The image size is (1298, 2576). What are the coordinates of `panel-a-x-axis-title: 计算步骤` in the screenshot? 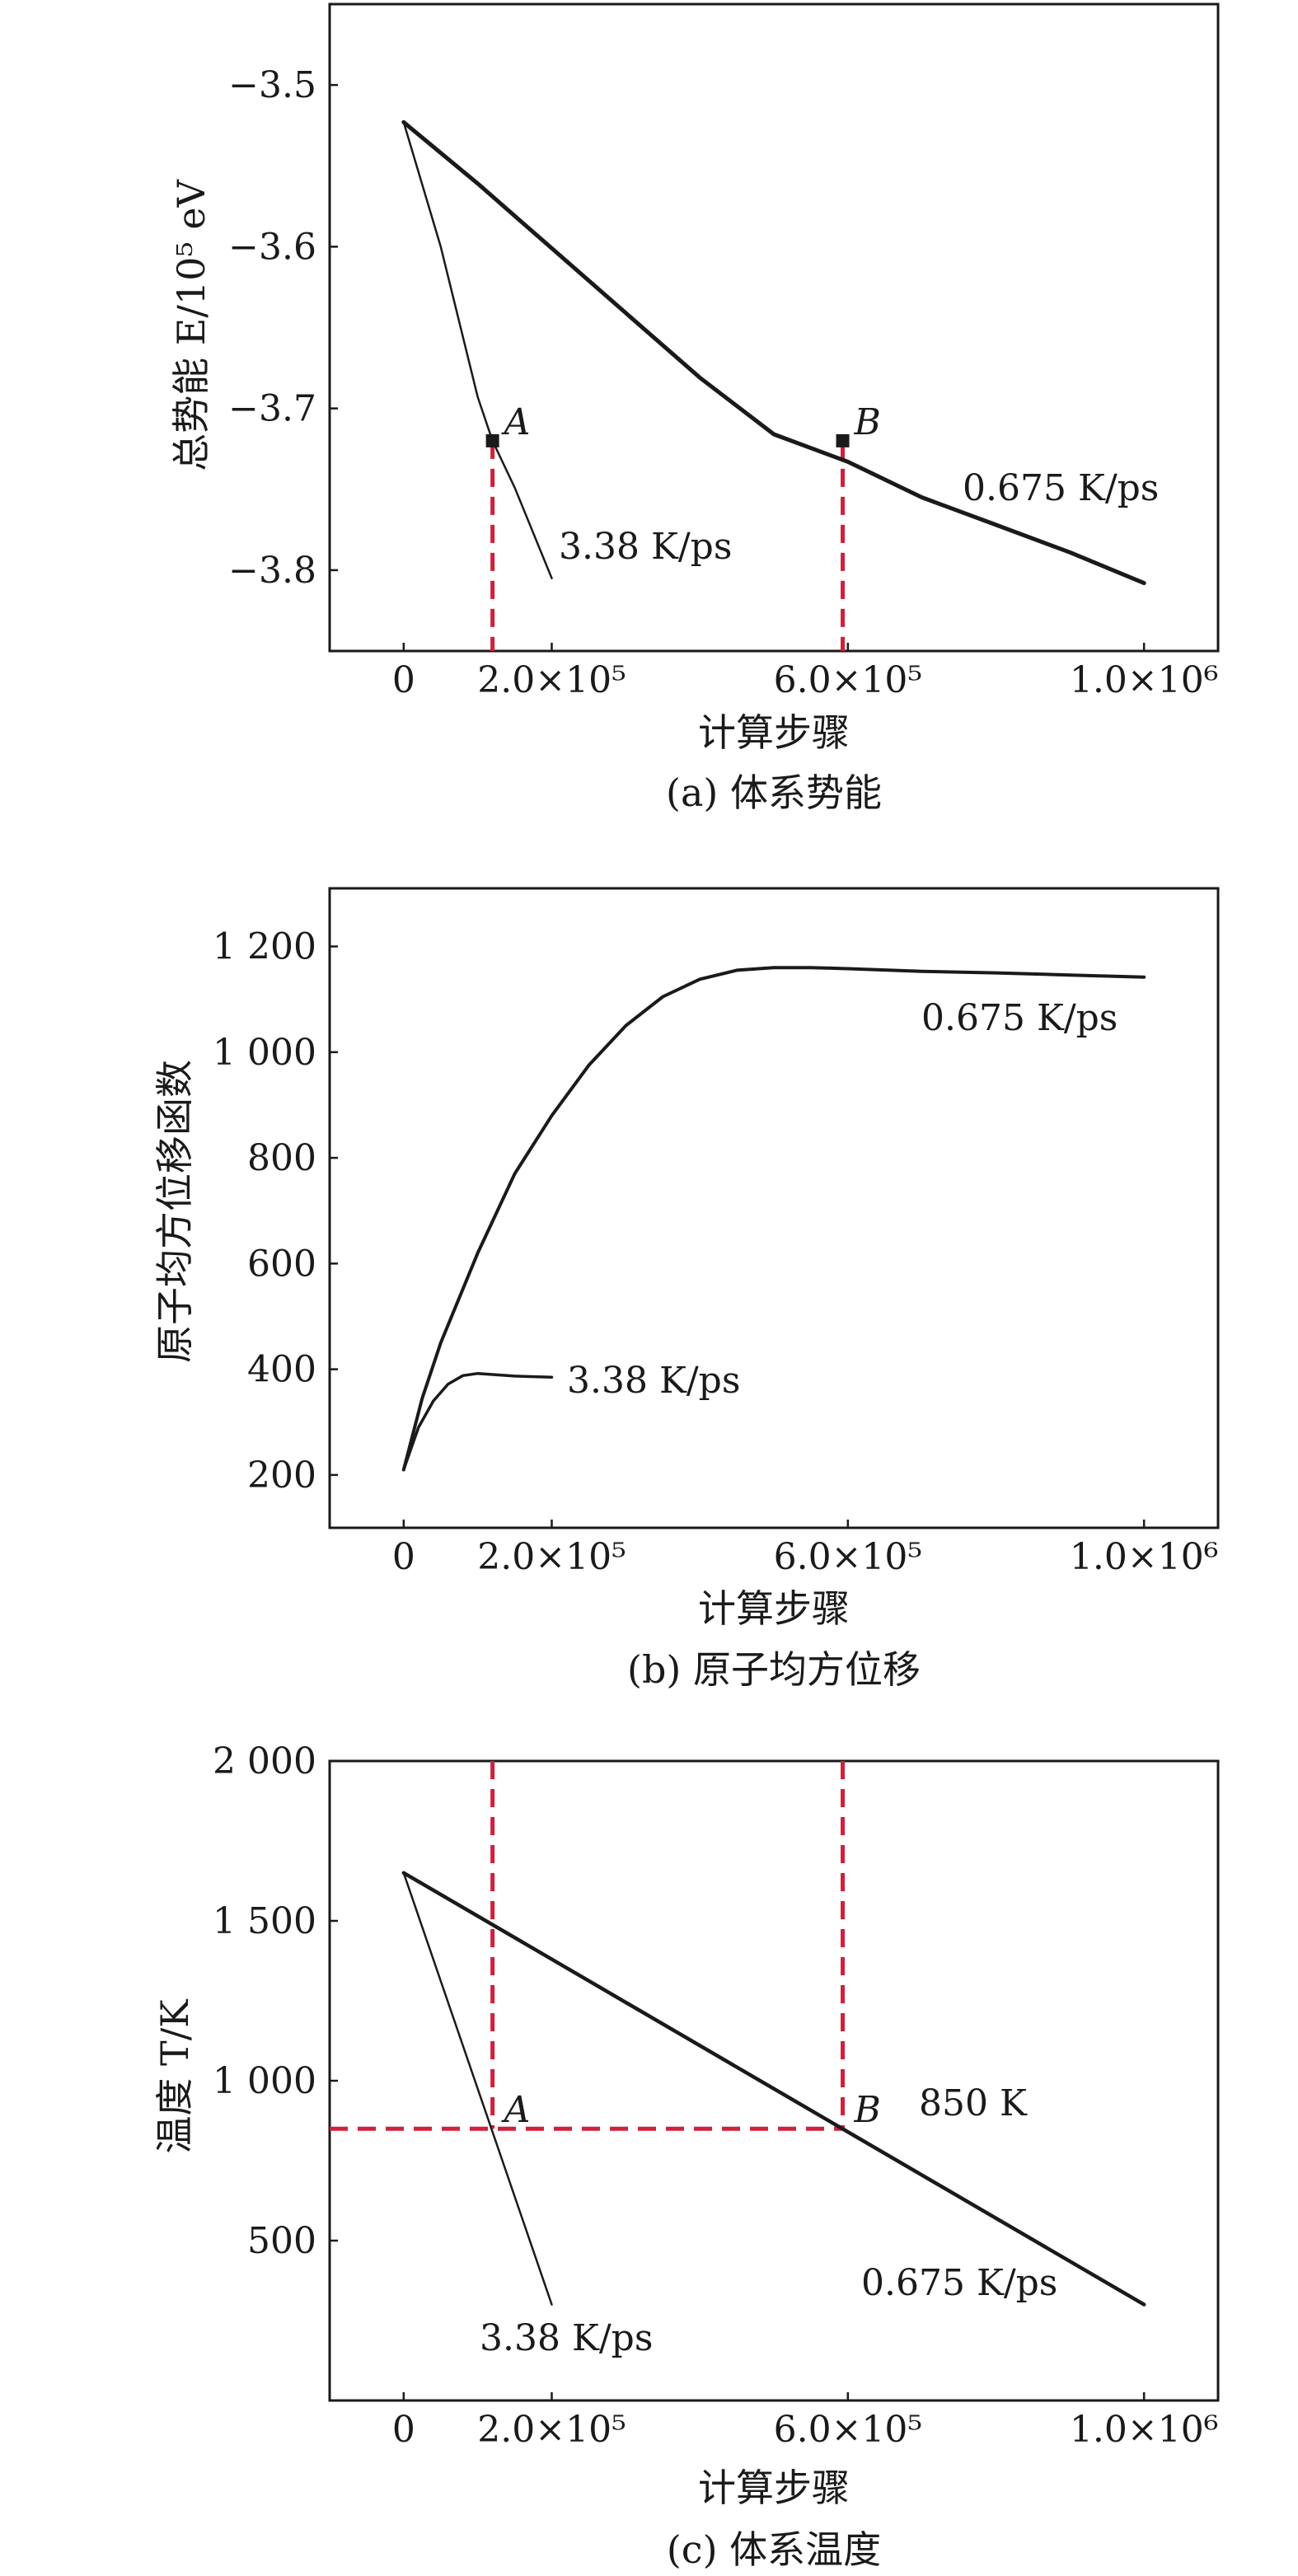 It's located at (774, 732).